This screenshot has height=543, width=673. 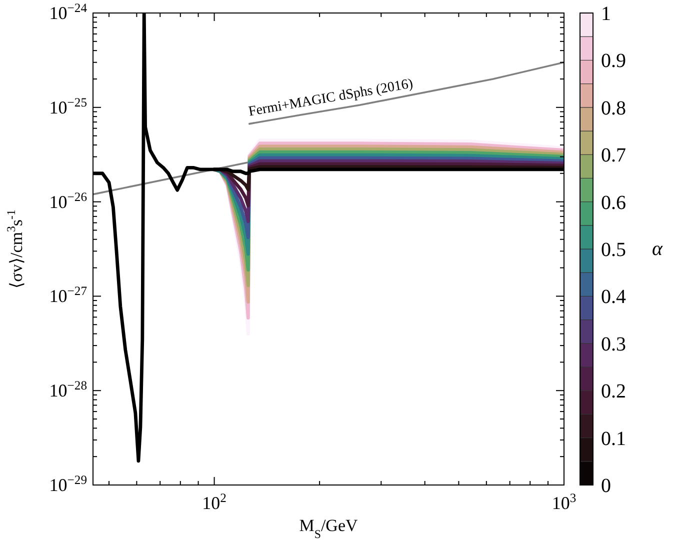 What do you see at coordinates (68, 295) in the screenshot?
I see `y-tick-label: 10$^{−27}$` at bounding box center [68, 295].